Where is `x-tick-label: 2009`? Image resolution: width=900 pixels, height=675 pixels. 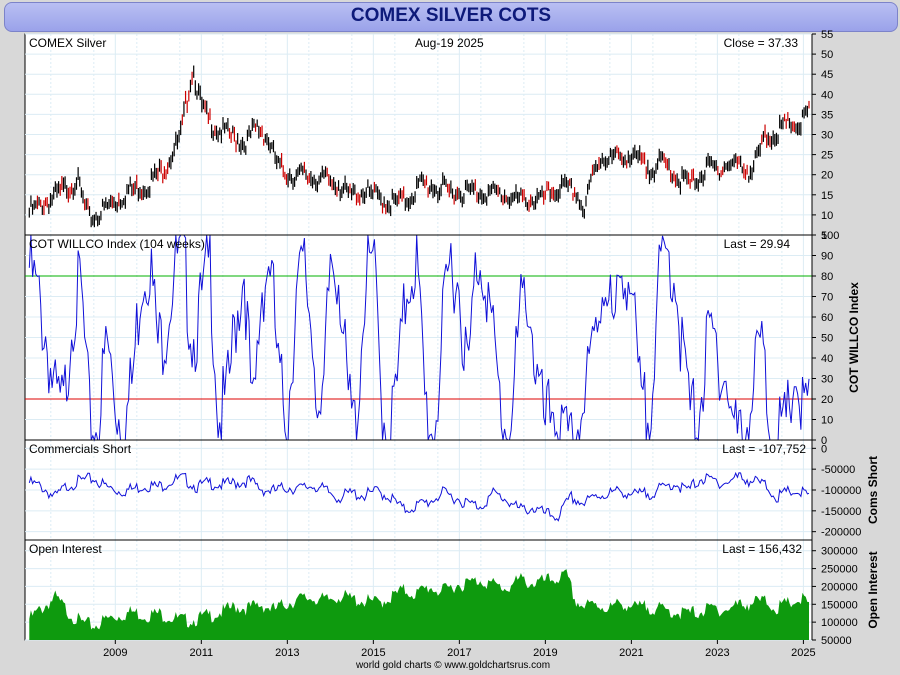
x-tick-label: 2009 is located at coordinates (115, 653).